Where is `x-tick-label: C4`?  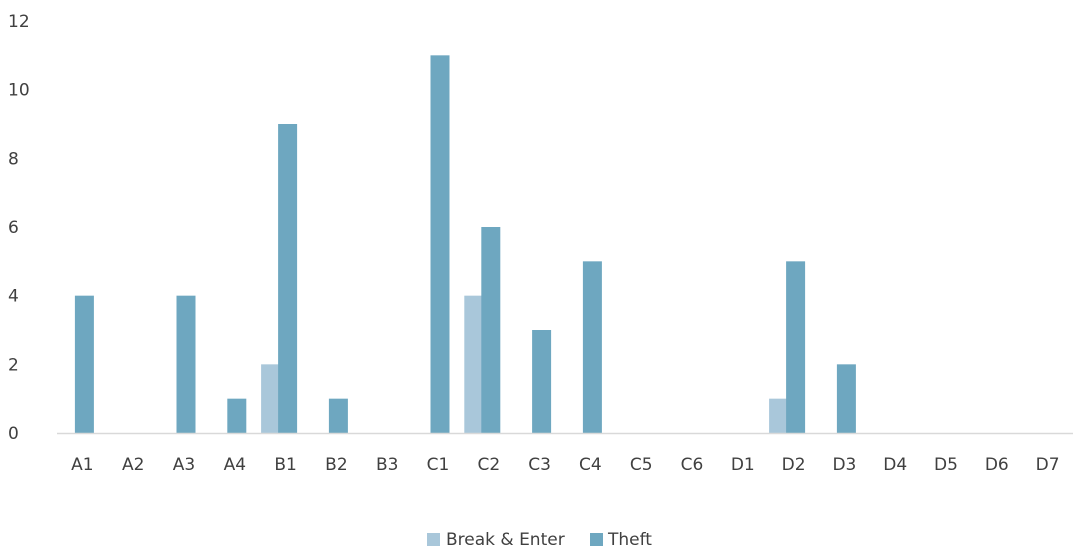 x-tick-label: C4 is located at coordinates (590, 465).